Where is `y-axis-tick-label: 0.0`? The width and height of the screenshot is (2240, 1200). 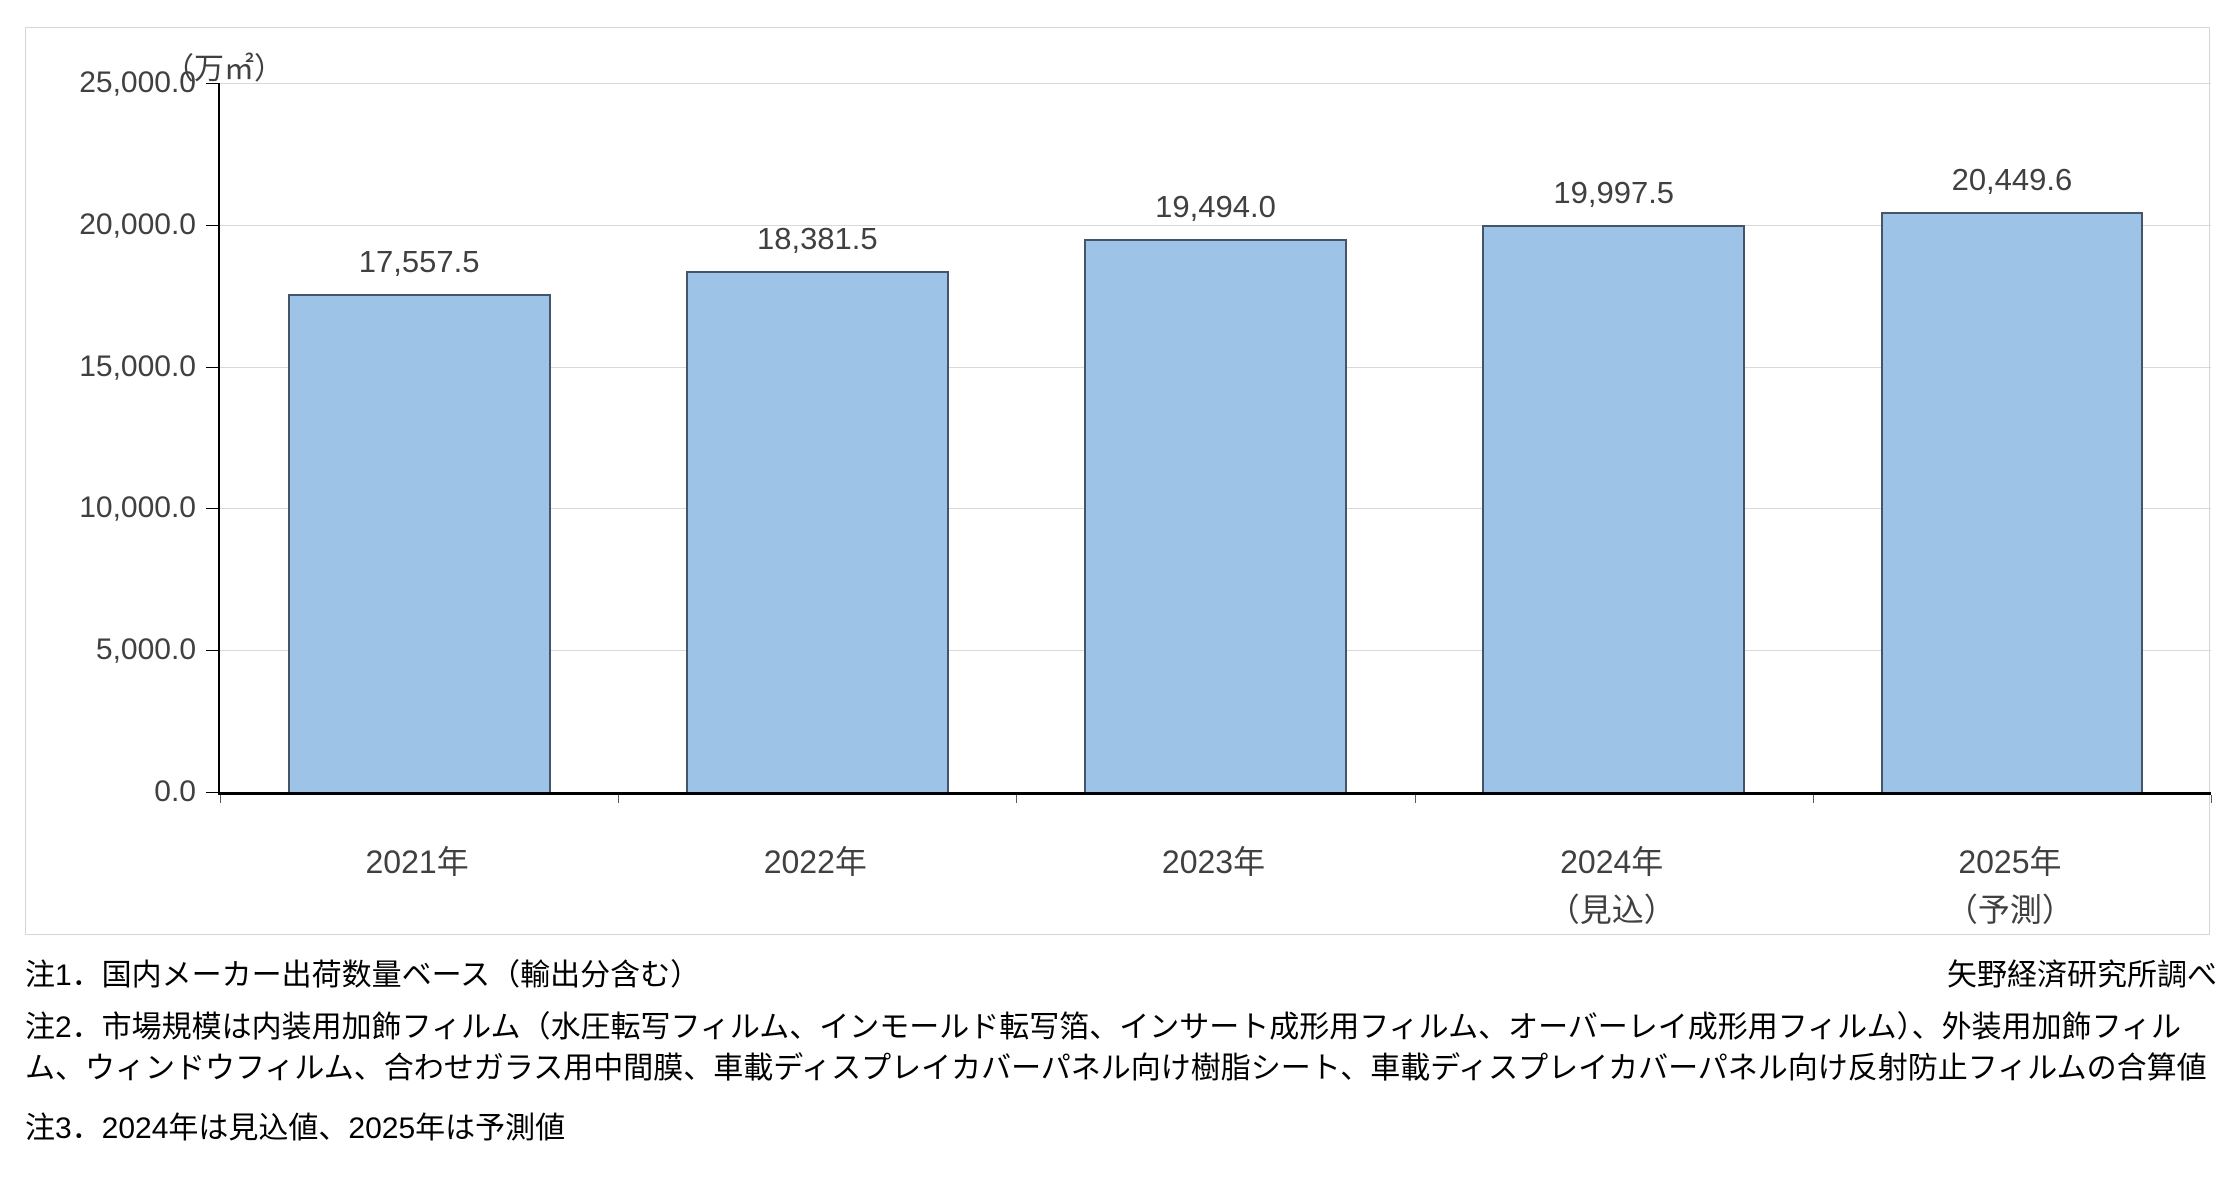
y-axis-tick-label: 0.0 is located at coordinates (175, 791).